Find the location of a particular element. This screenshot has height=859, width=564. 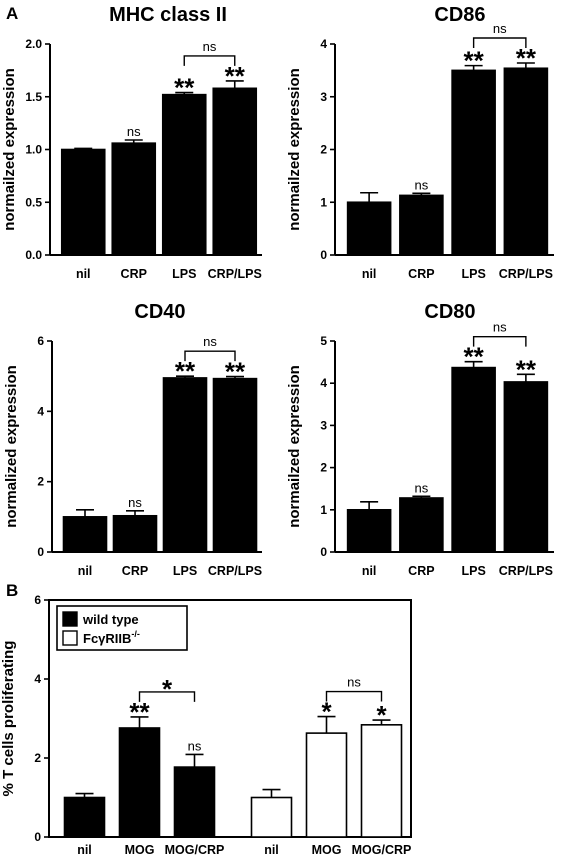

panel-label-b: B is located at coordinates (12, 590).